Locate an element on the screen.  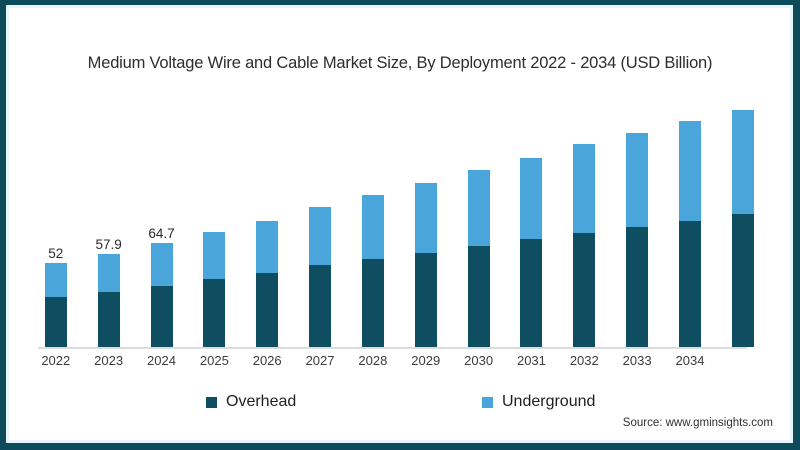
x-axis-label: 2031 is located at coordinates (531, 360).